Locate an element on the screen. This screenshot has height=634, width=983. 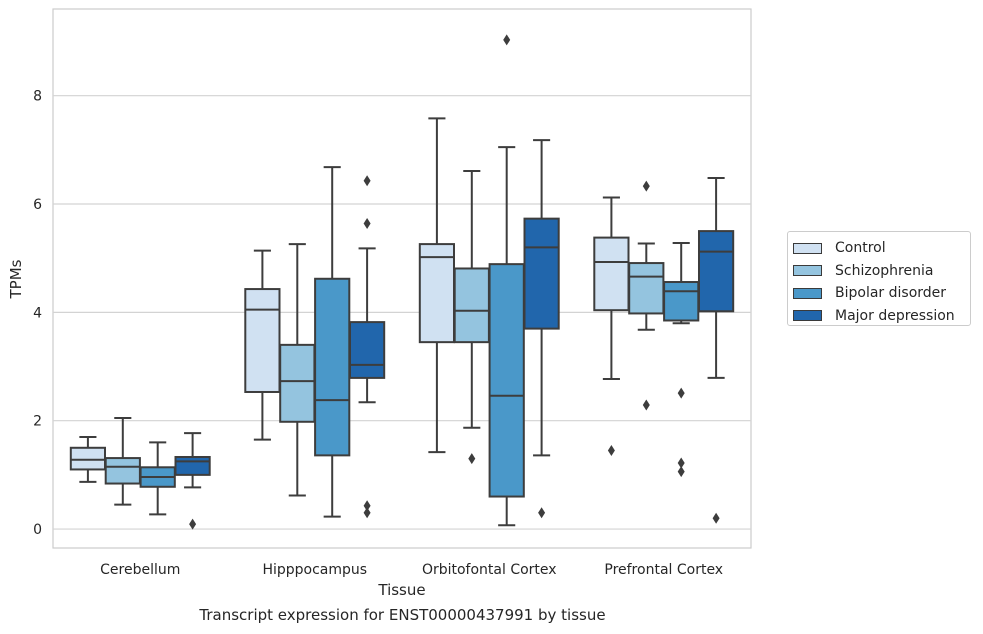
y-tick-label: 0 is located at coordinates (37, 530).